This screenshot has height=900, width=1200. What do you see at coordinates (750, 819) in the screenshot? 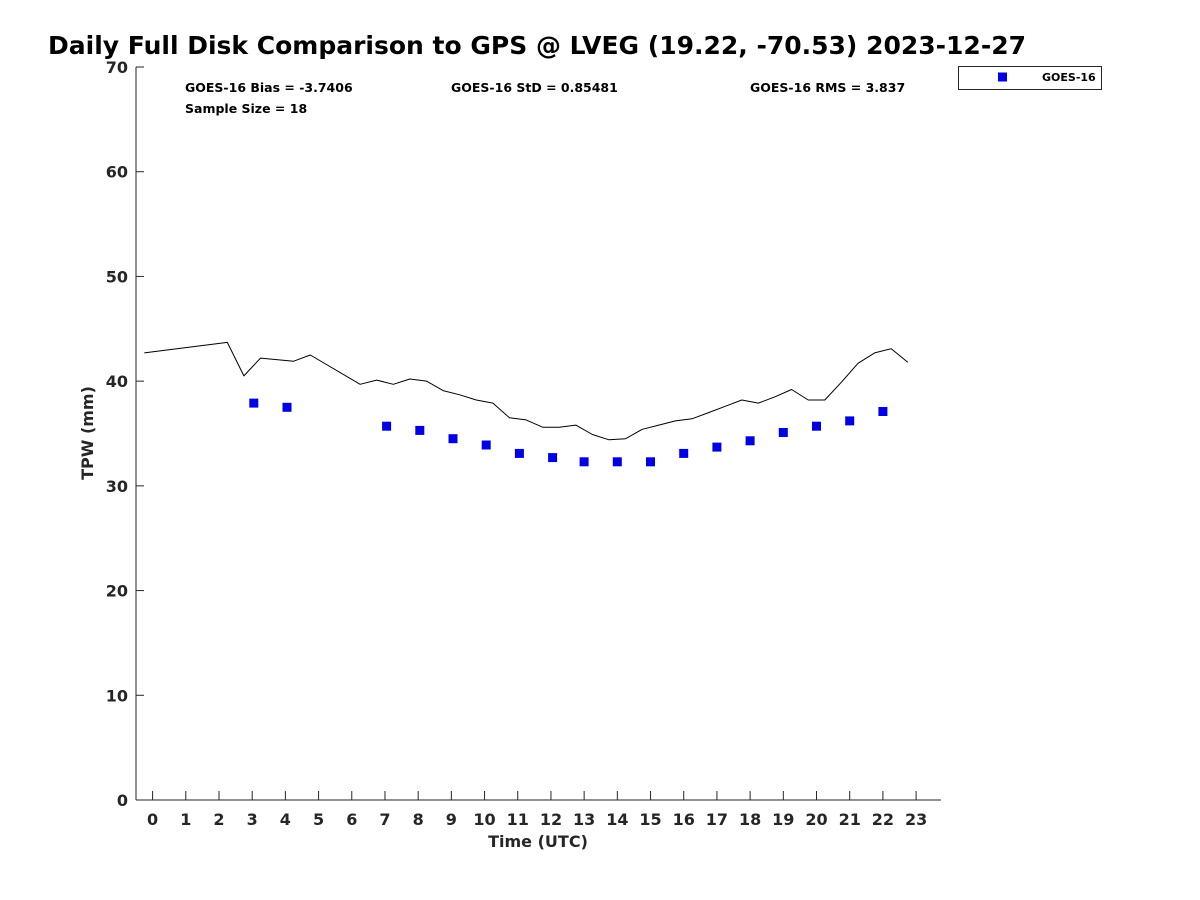
I see `x-tick-label: 18` at bounding box center [750, 819].